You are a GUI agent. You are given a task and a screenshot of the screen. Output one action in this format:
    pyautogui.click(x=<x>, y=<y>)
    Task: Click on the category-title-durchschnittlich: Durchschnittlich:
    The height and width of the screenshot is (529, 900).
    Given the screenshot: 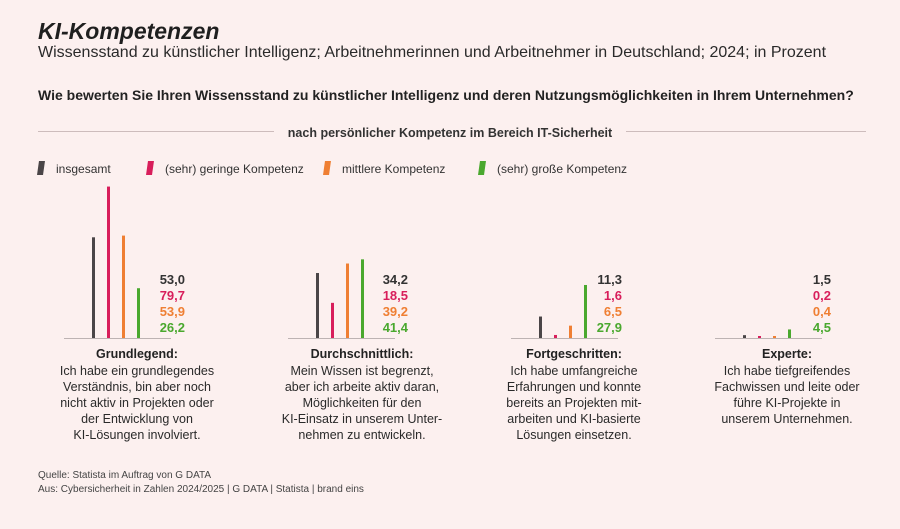 What is the action you would take?
    pyautogui.click(x=362, y=354)
    